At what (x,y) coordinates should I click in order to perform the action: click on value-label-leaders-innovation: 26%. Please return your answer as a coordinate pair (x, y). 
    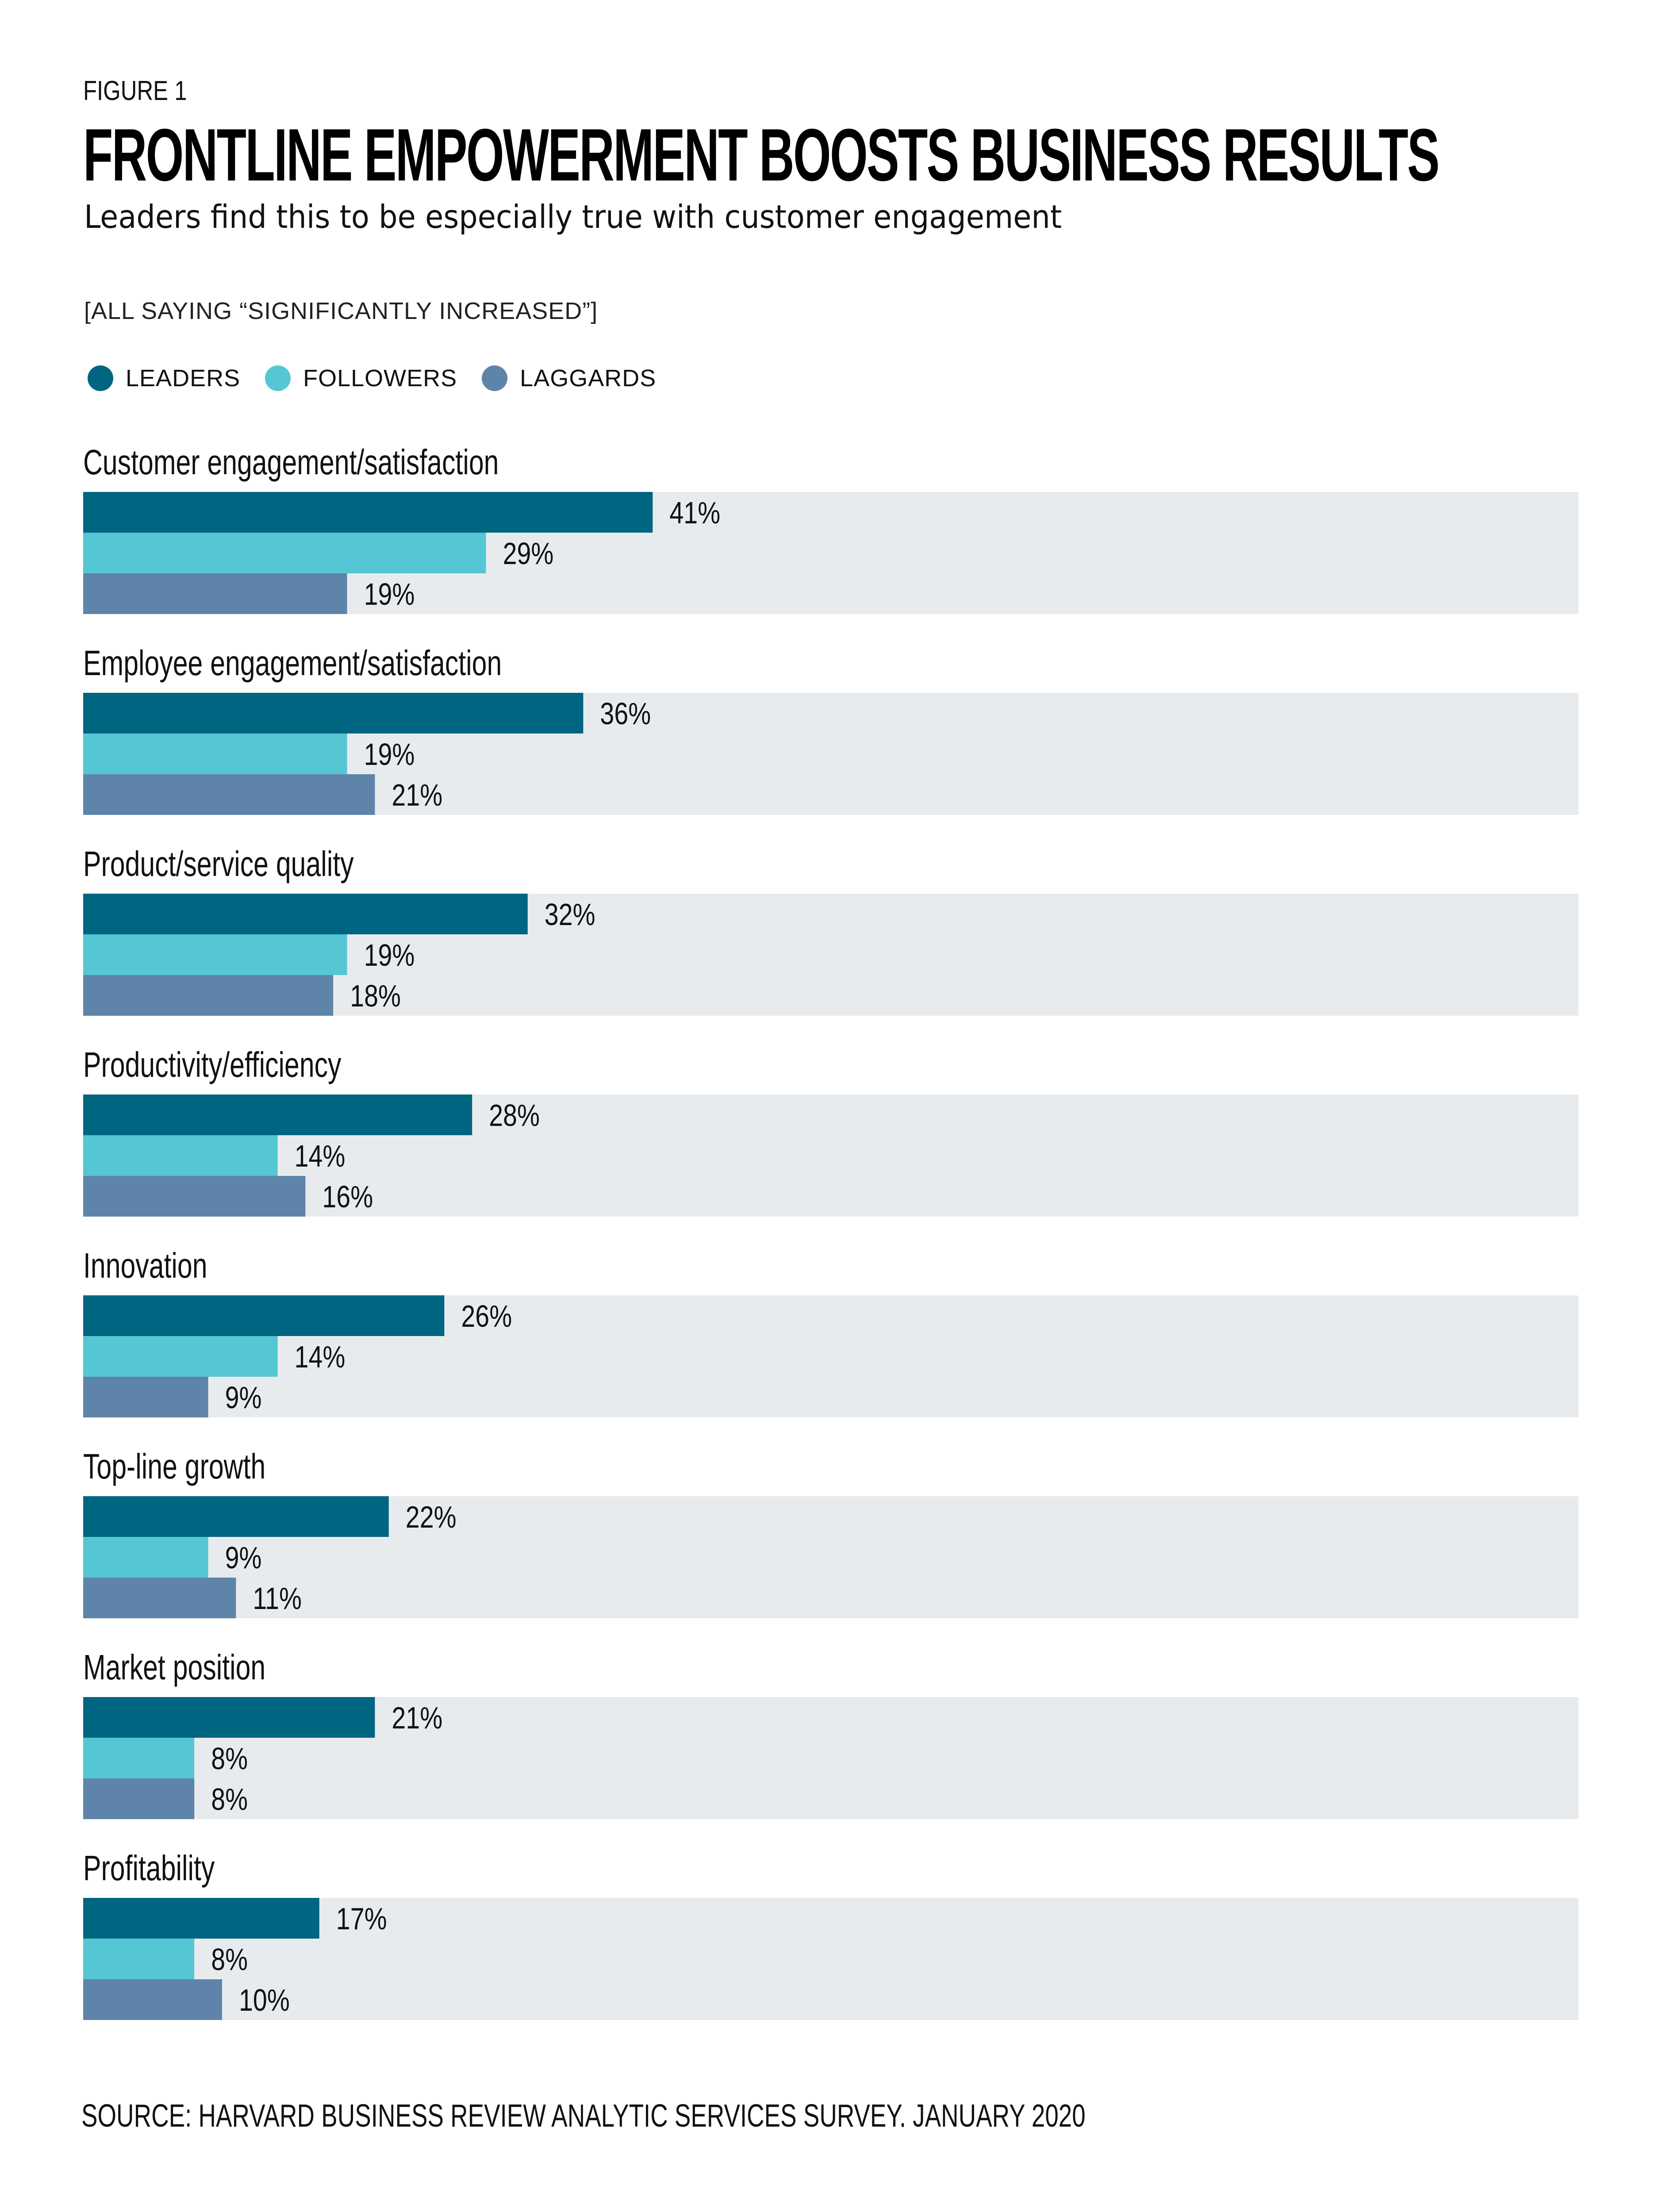
    Looking at the image, I should click on (486, 1317).